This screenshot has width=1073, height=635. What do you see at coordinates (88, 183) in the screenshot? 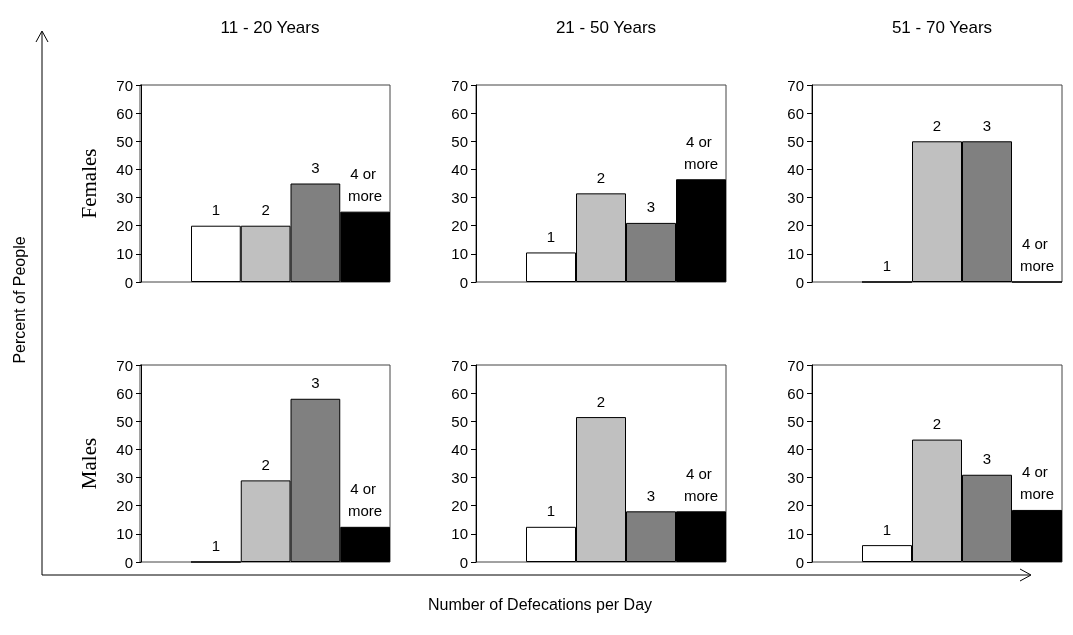
I see `y-axis-title: Females` at bounding box center [88, 183].